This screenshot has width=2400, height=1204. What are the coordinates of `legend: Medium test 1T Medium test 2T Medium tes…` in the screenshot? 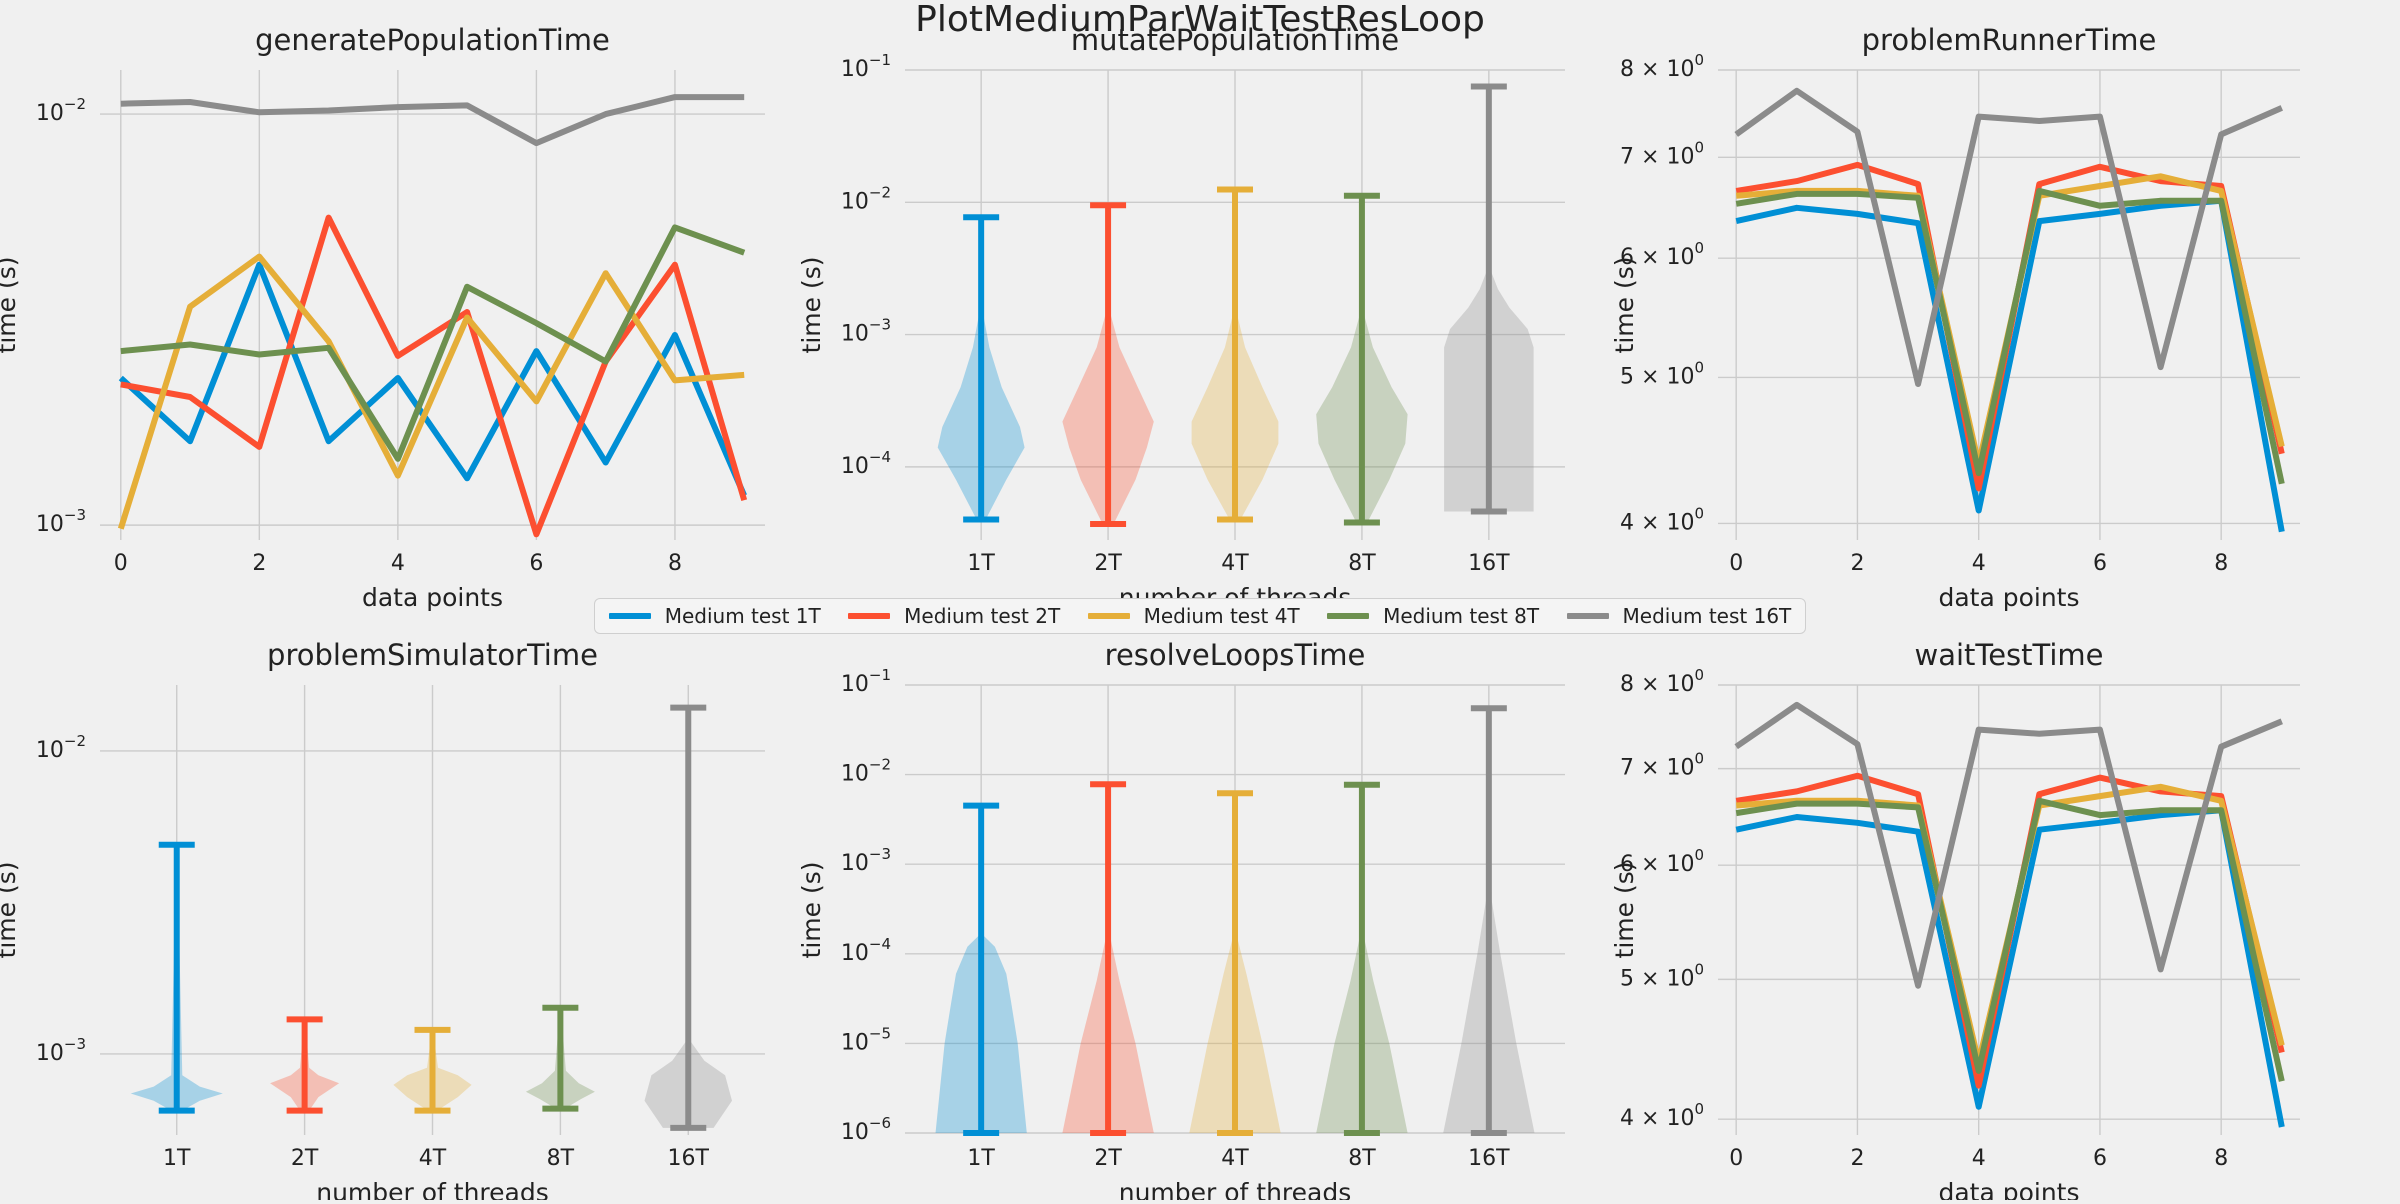 It's located at (1200, 616).